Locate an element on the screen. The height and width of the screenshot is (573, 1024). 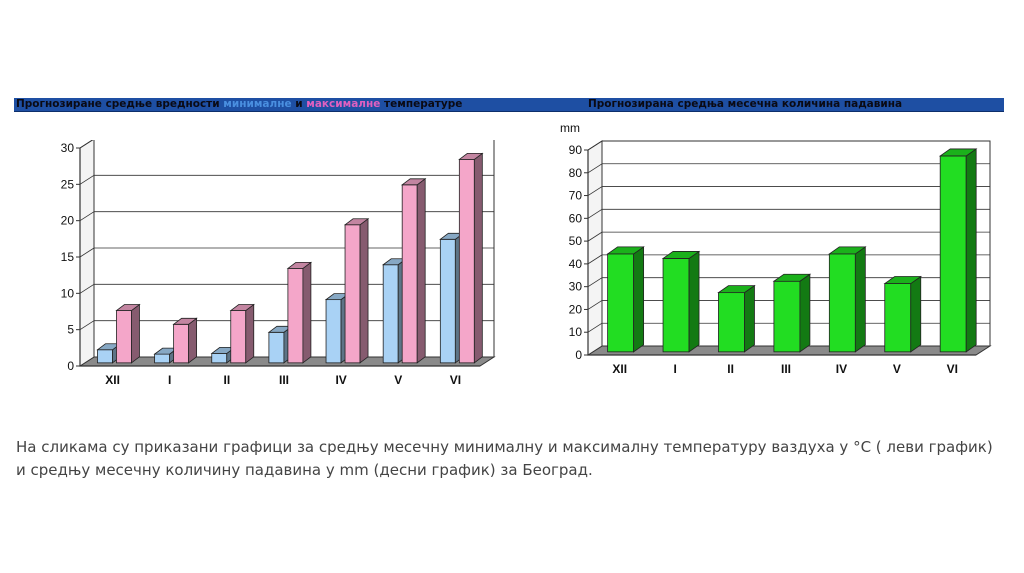
precip-xtick-label: V is located at coordinates (897, 369).